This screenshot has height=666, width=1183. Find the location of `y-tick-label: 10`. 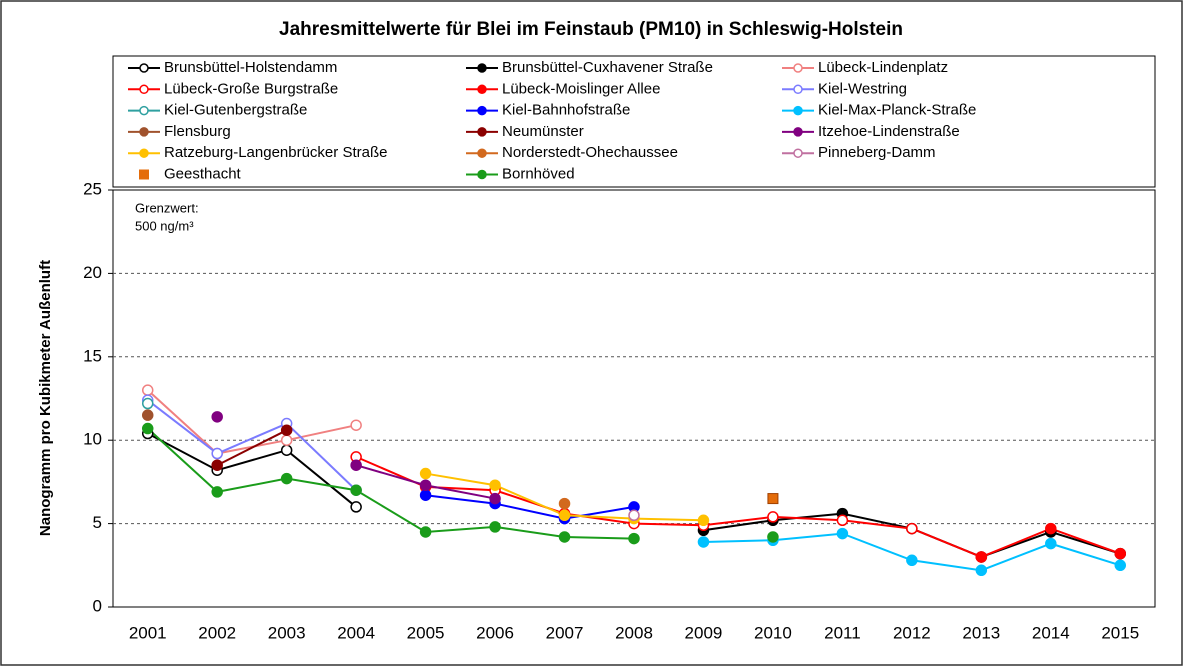

y-tick-label: 10 is located at coordinates (92, 439).